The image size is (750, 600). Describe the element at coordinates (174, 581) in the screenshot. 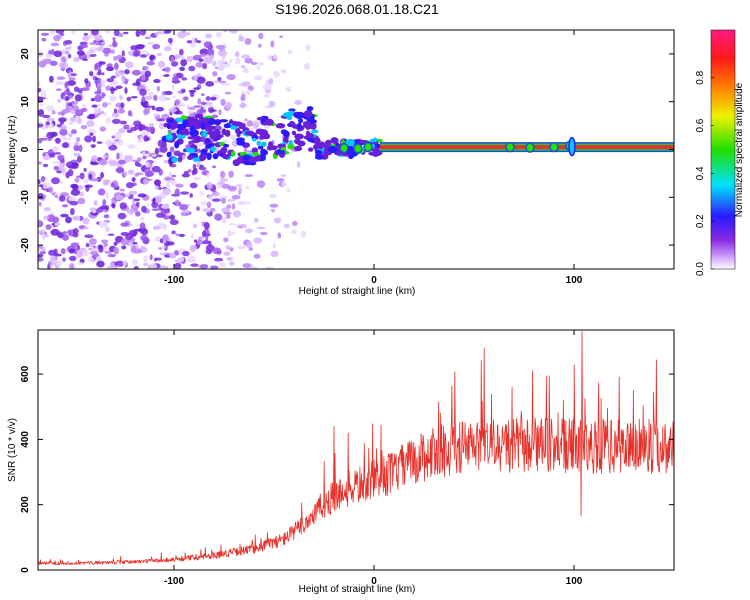

I see `x-tick-label: -100` at that location.